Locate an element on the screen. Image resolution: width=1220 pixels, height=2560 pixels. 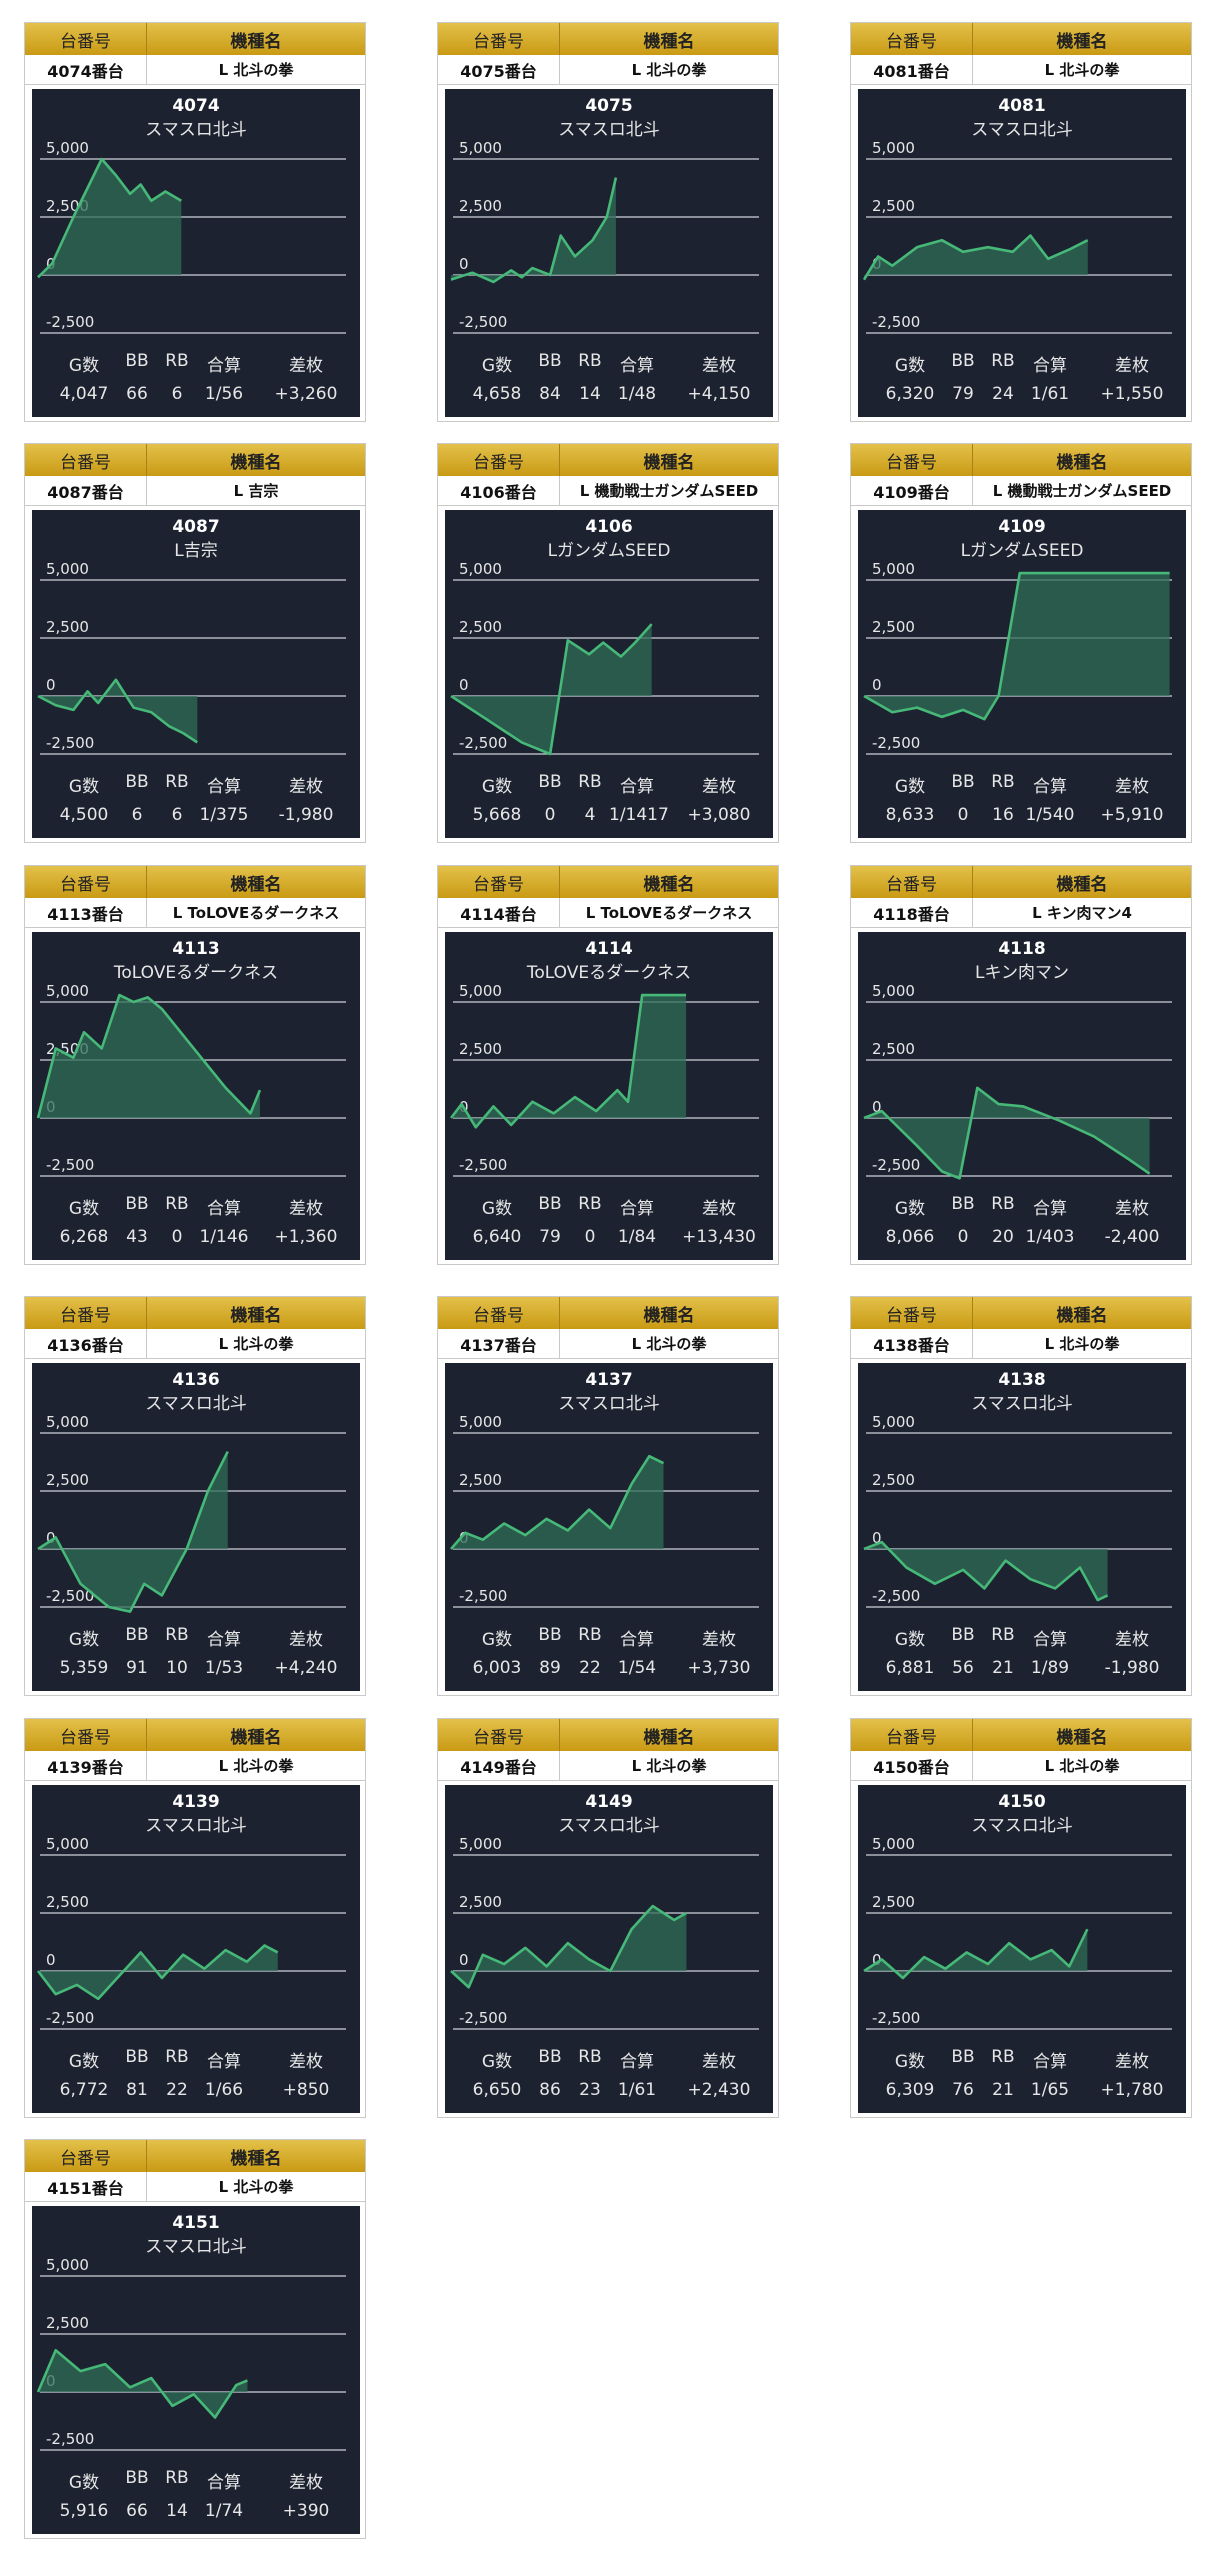
machine-number: 4151番台 is located at coordinates (86, 2186).